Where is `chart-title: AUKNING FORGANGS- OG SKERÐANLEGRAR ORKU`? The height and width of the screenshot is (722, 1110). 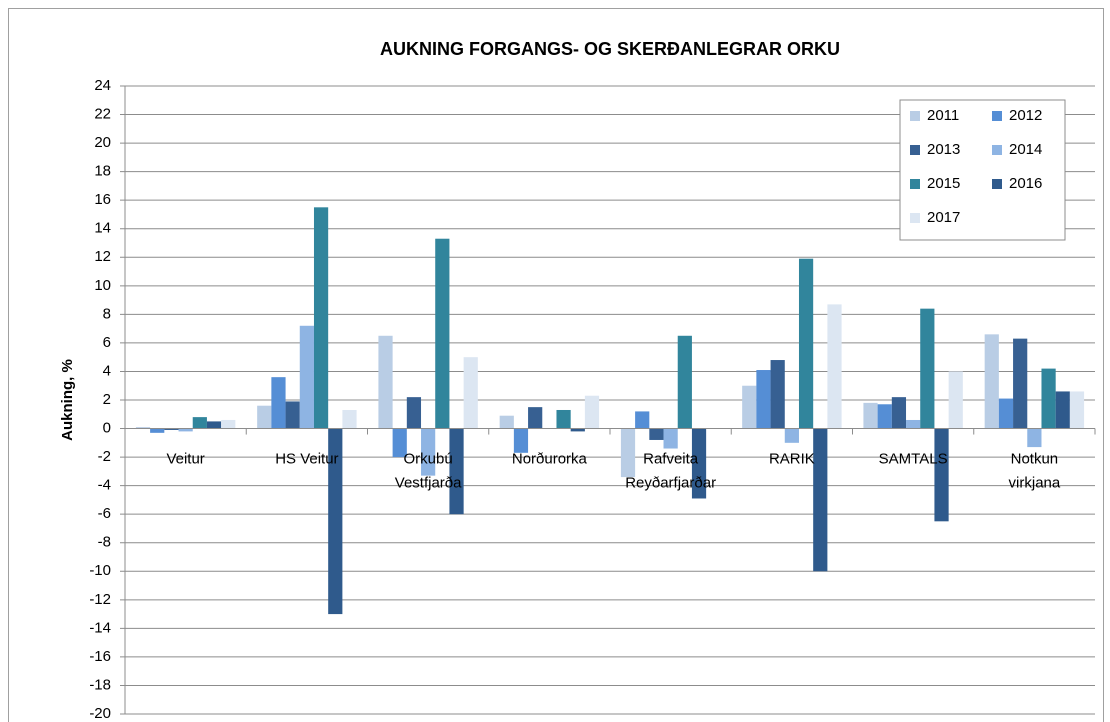 chart-title: AUKNING FORGANGS- OG SKERÐANLEGRAR ORKU is located at coordinates (610, 49).